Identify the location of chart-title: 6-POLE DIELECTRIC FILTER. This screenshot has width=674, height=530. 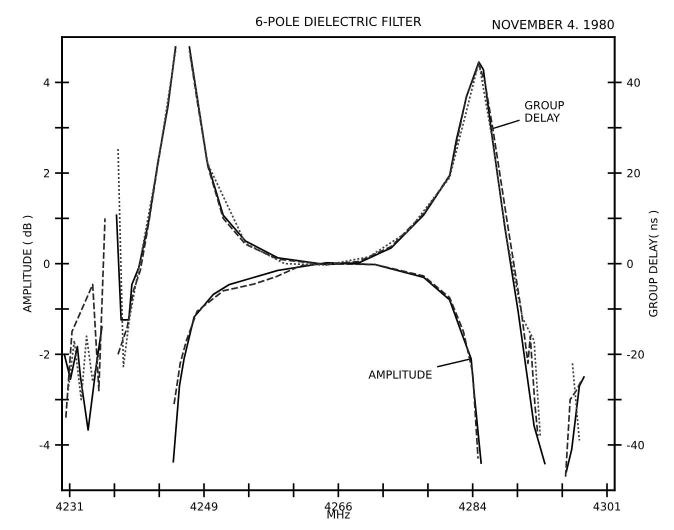
(339, 21).